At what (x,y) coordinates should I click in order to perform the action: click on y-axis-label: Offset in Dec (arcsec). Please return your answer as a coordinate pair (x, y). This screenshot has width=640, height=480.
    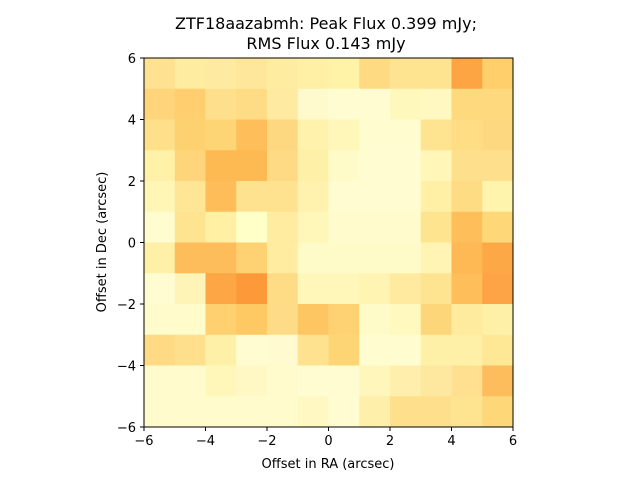
    Looking at the image, I should click on (102, 242).